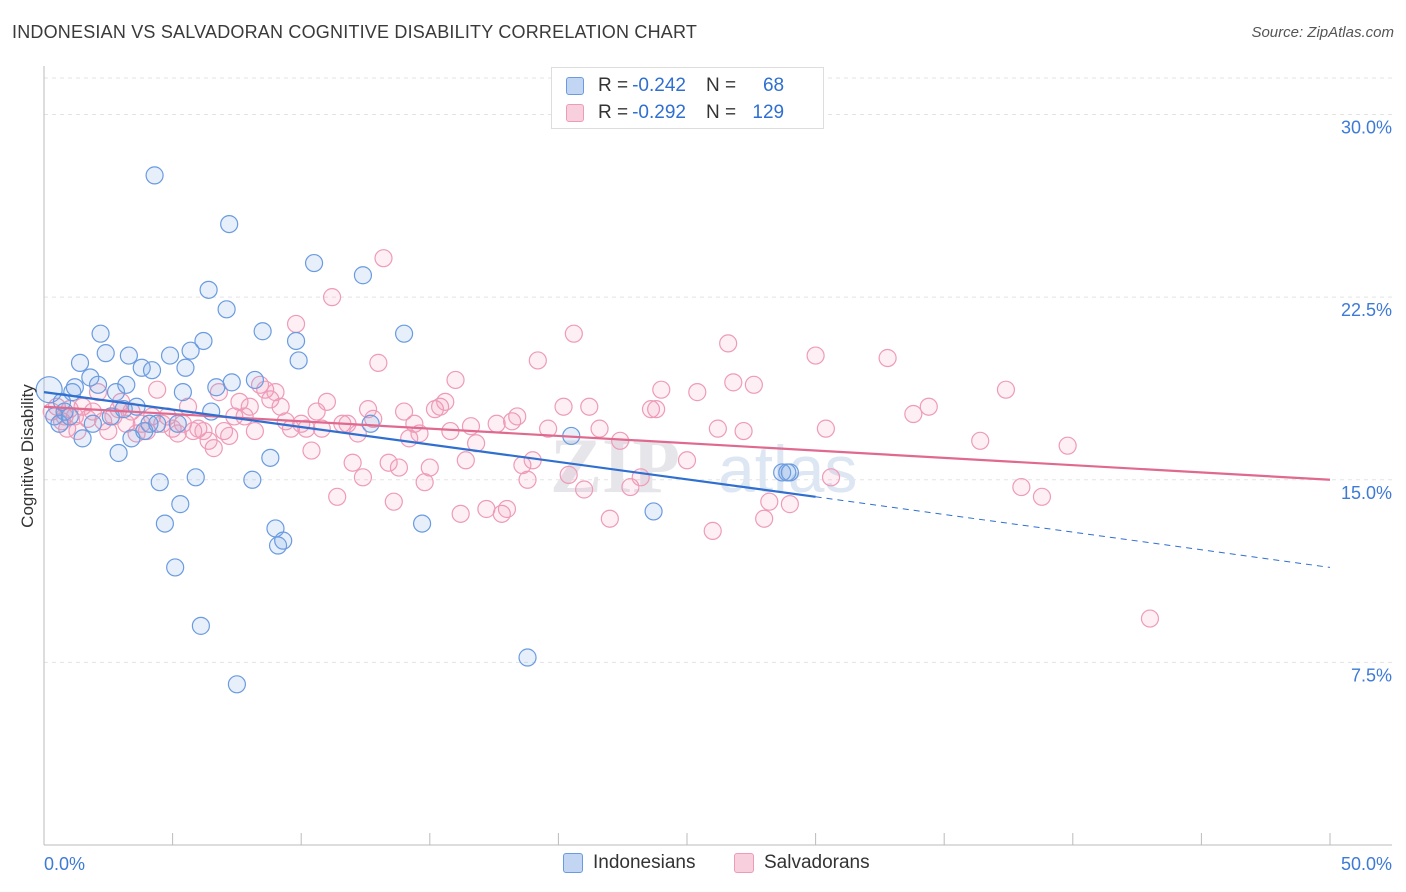 The image size is (1406, 892). What do you see at coordinates (1322, 32) in the screenshot?
I see `source-label: Source: ZipAtlas.com` at bounding box center [1322, 32].